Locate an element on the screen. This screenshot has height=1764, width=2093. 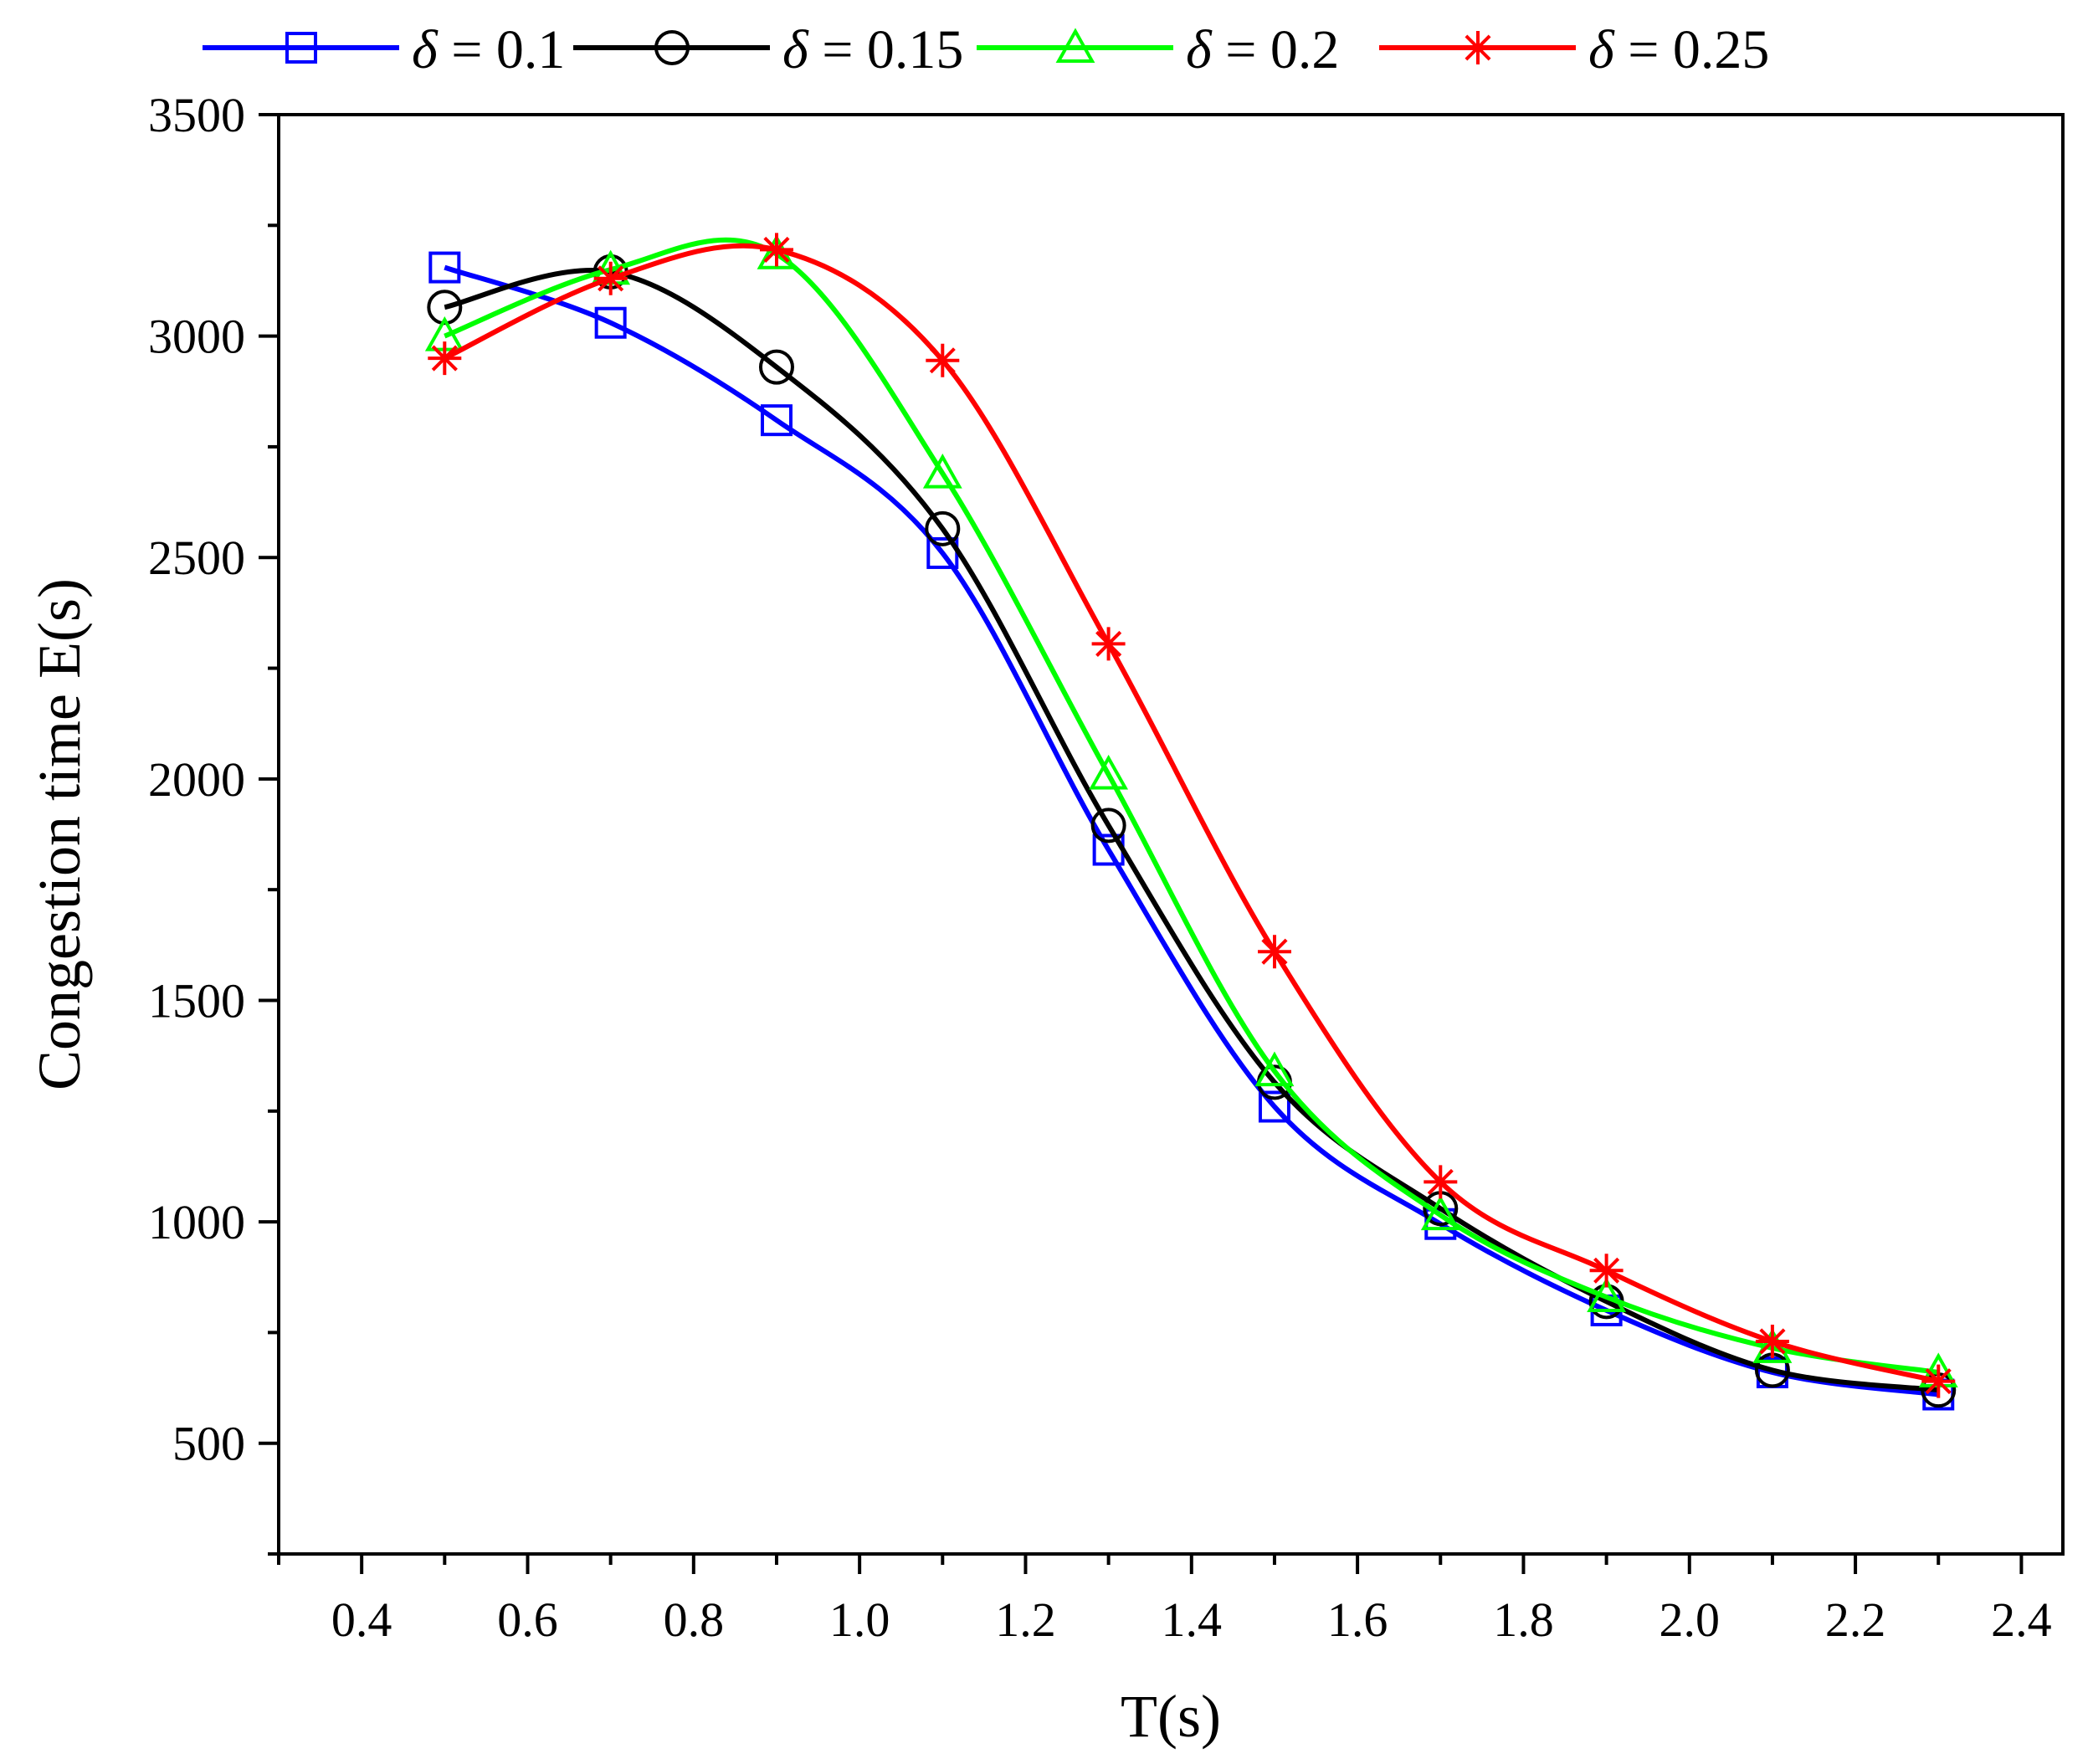
x-tick-label: 1.2 is located at coordinates (1025, 1619).